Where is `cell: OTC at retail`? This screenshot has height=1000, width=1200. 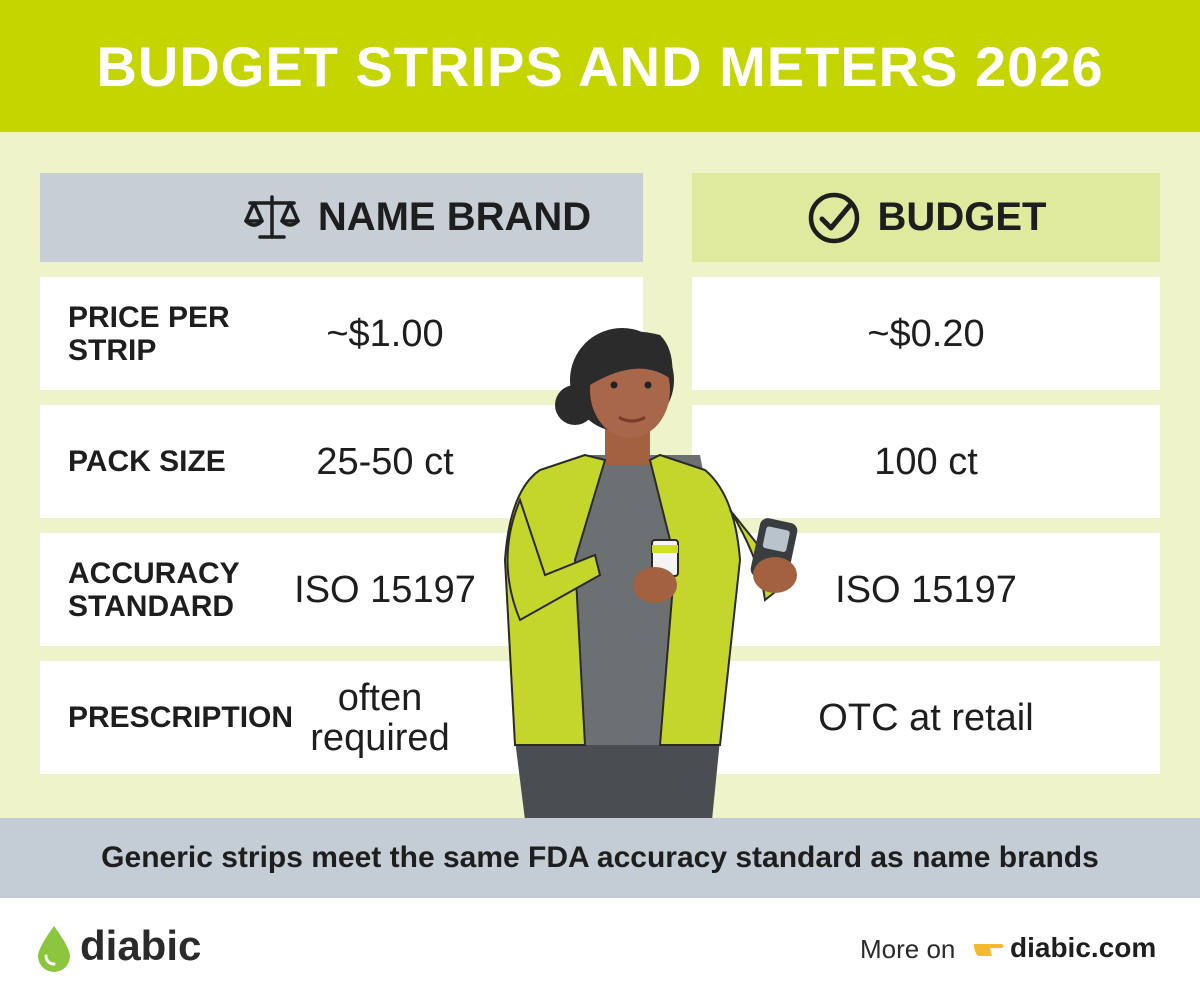
cell: OTC at retail is located at coordinates (926, 717).